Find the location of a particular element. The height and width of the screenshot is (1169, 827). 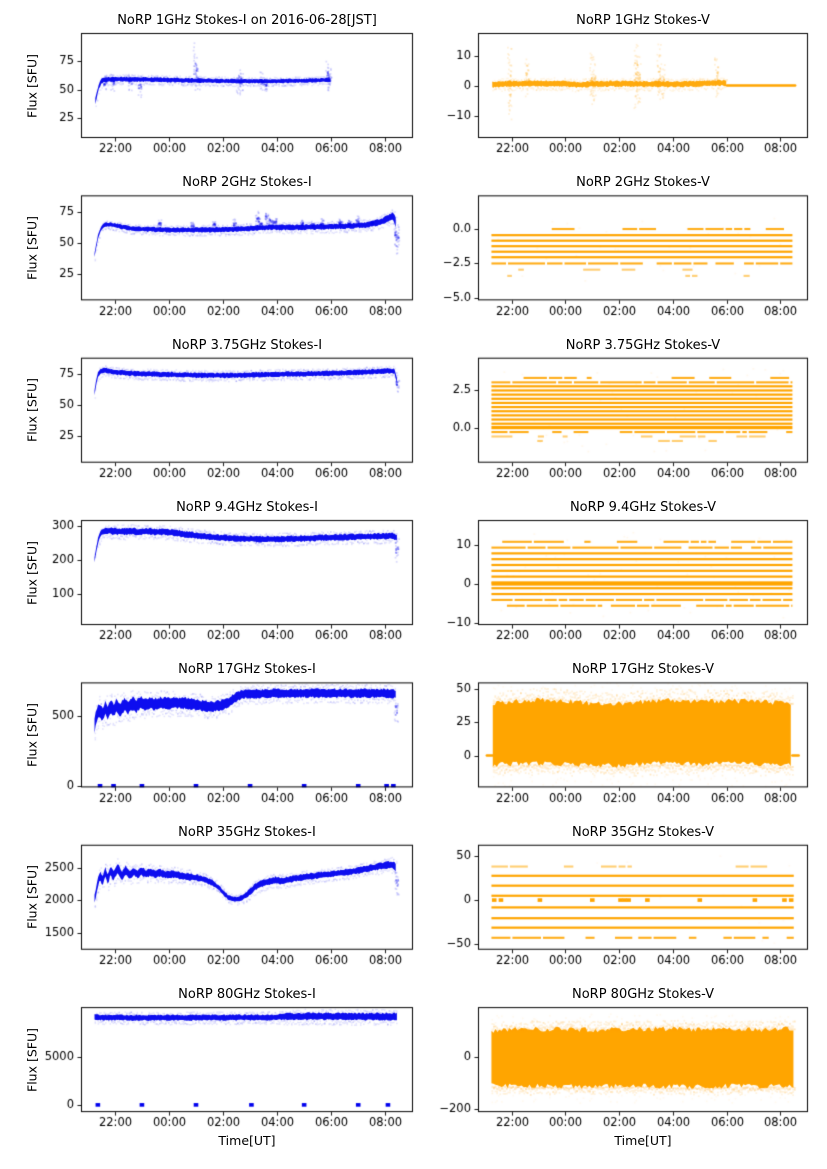

y-axis-label-norp-35ghz-stokes-i: Flux [SFU] is located at coordinates (31, 897).